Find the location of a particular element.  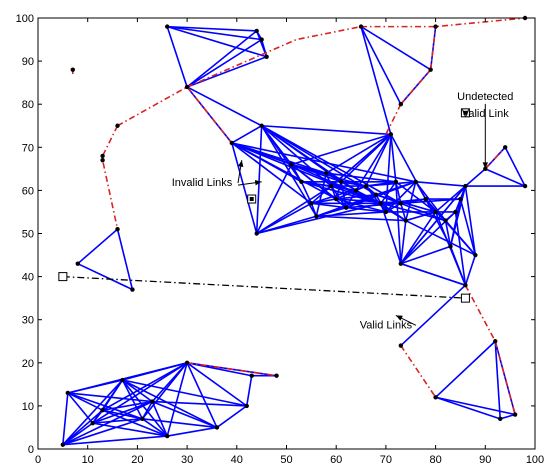

y-tick-label-9: 90 is located at coordinates (28, 62).